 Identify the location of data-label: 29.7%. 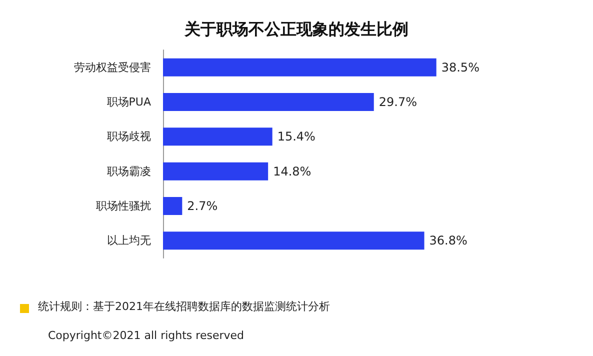
(397, 102).